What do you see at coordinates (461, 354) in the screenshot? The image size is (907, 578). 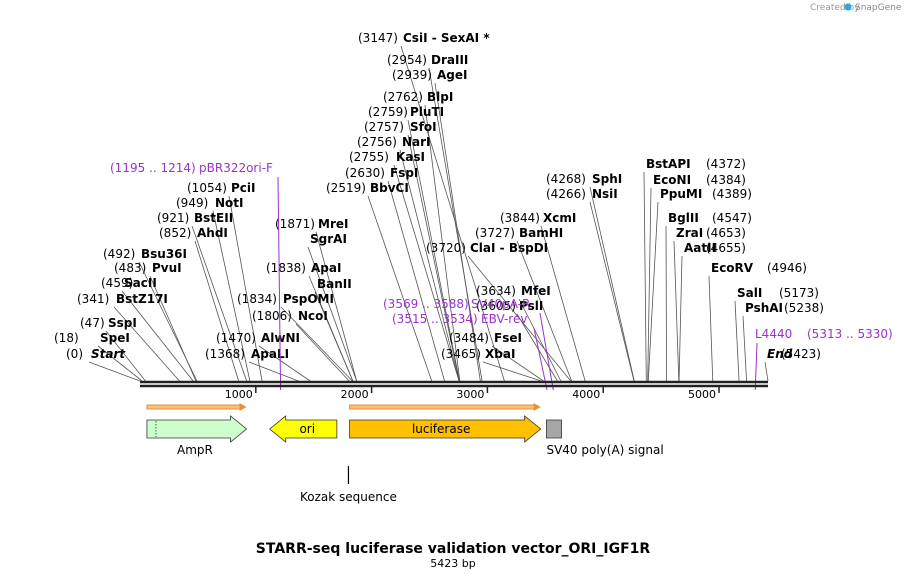 I see `site-coord-xbai: (3465)` at bounding box center [461, 354].